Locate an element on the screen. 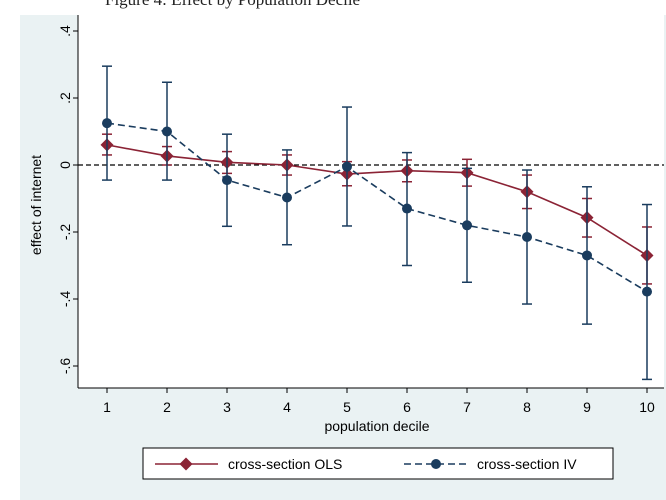  legend-iv-label: cross-section IV is located at coordinates (527, 464).